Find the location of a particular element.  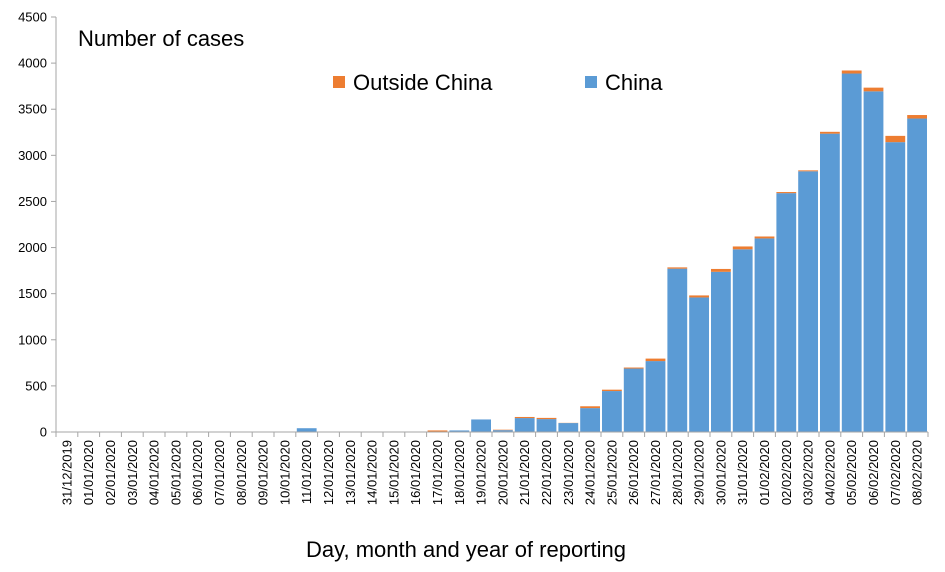

y-tick-label: 0 is located at coordinates (43, 432).